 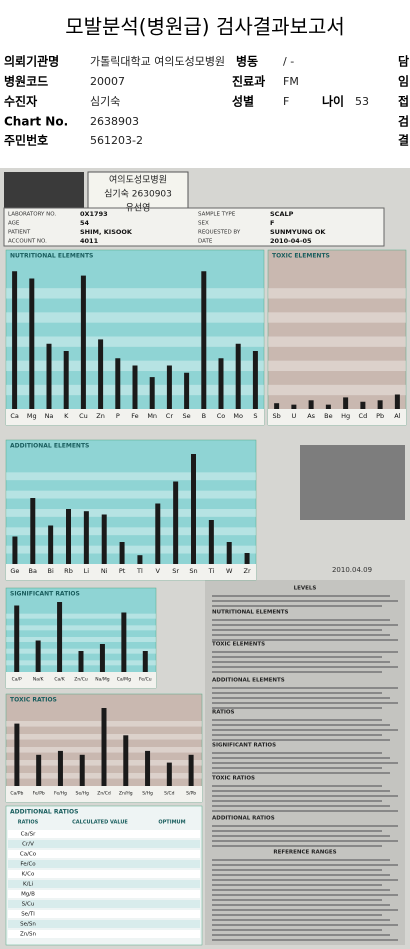 What do you see at coordinates (124, 680) in the screenshot?
I see `bar-label: Ca/Mg` at bounding box center [124, 680].